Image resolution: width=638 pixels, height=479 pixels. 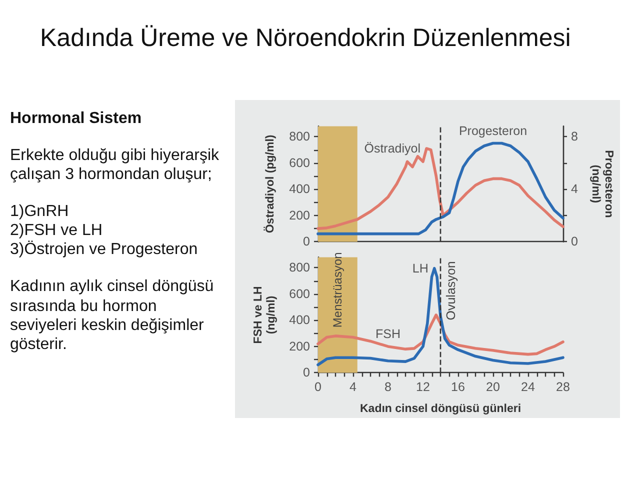 What do you see at coordinates (57, 230) in the screenshot?
I see `text: 2)FSH ve LH` at bounding box center [57, 230].